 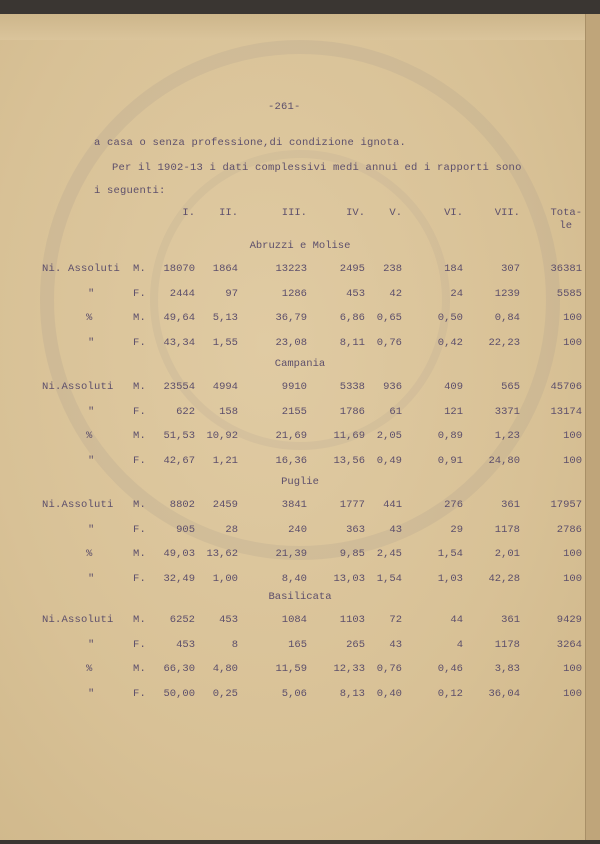 I want to click on table-cell: 121, so click(x=453, y=411).